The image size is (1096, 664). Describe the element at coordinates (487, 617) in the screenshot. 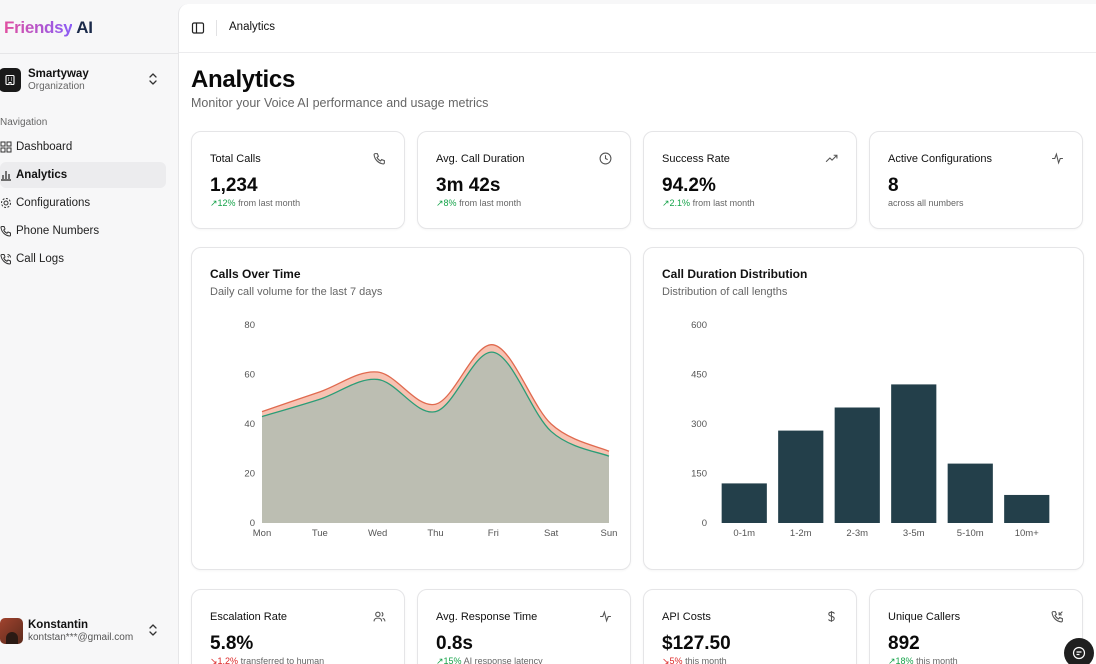

I see `stat-label: Avg. Response Time` at that location.